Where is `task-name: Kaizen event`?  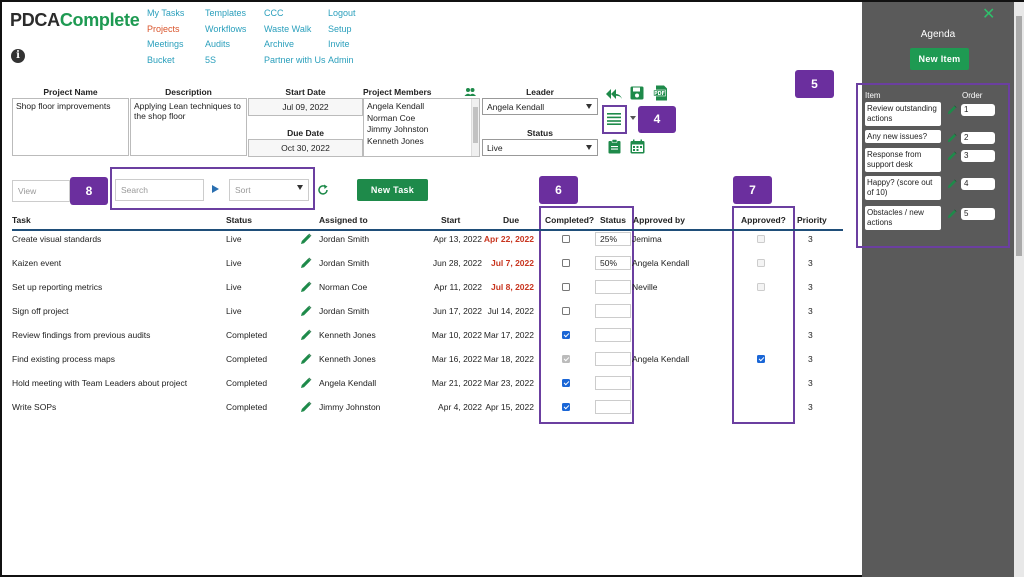 task-name: Kaizen event is located at coordinates (37, 263).